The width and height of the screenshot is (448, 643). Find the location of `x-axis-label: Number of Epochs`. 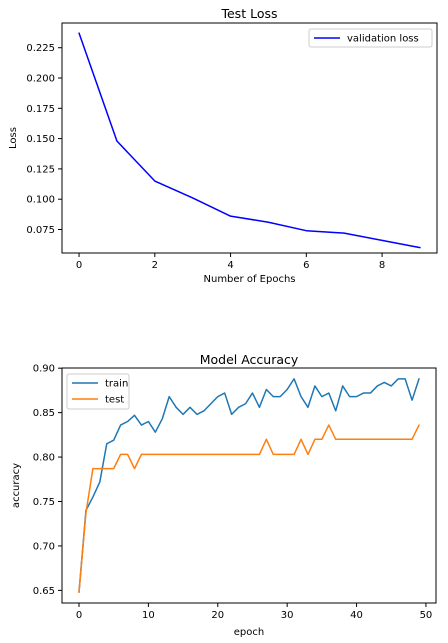

x-axis-label: Number of Epochs is located at coordinates (250, 279).